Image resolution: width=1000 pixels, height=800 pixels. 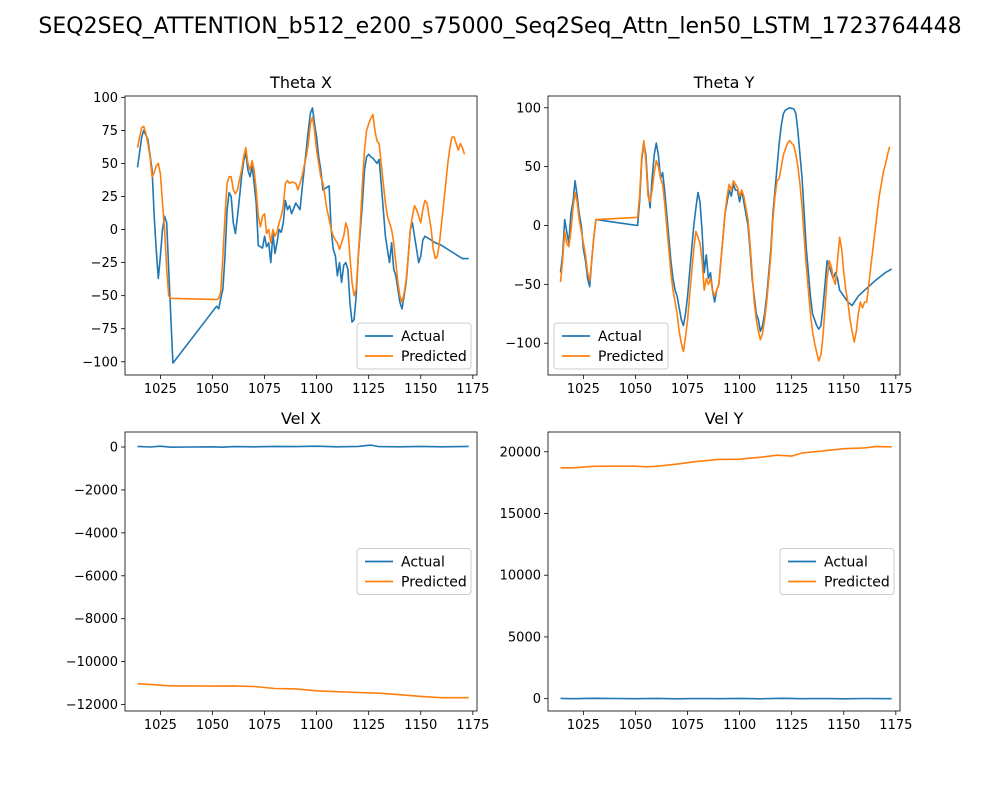 I want to click on y-tick-label: −6000, so click(x=96, y=576).